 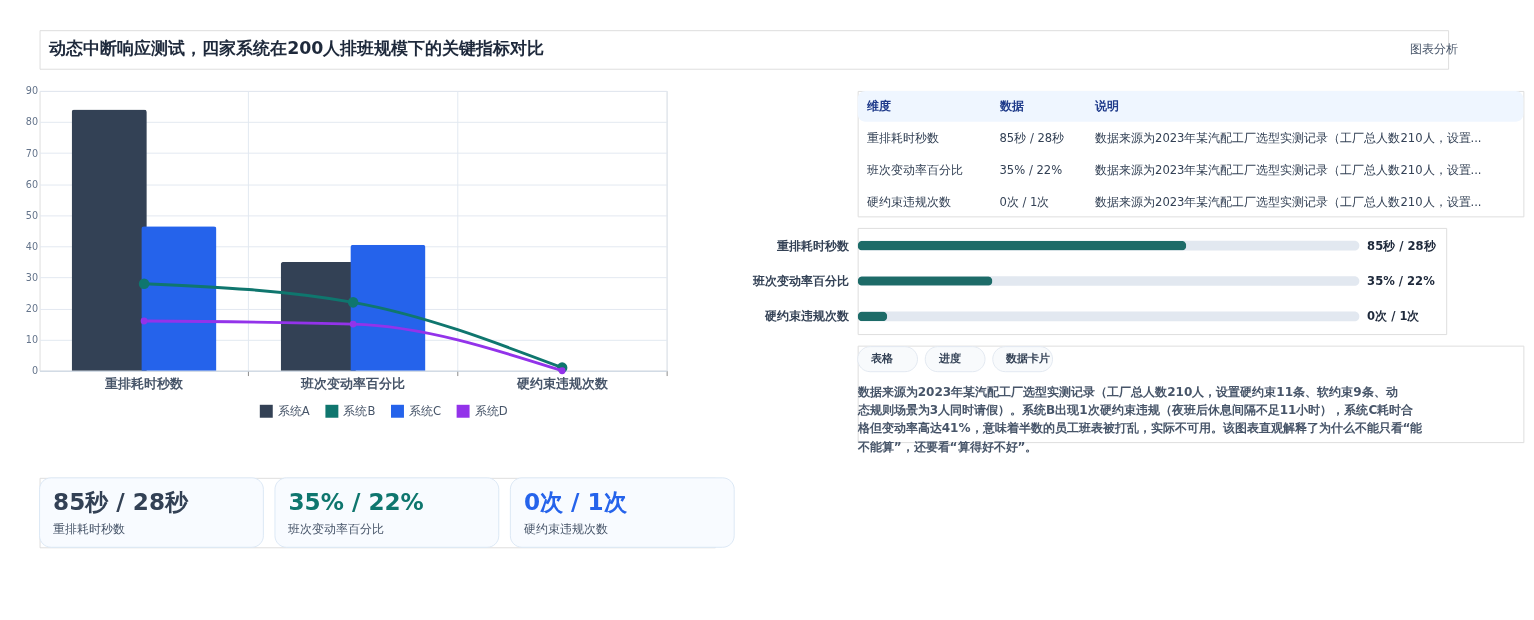 I want to click on legend-label: 系统C, so click(x=425, y=411).